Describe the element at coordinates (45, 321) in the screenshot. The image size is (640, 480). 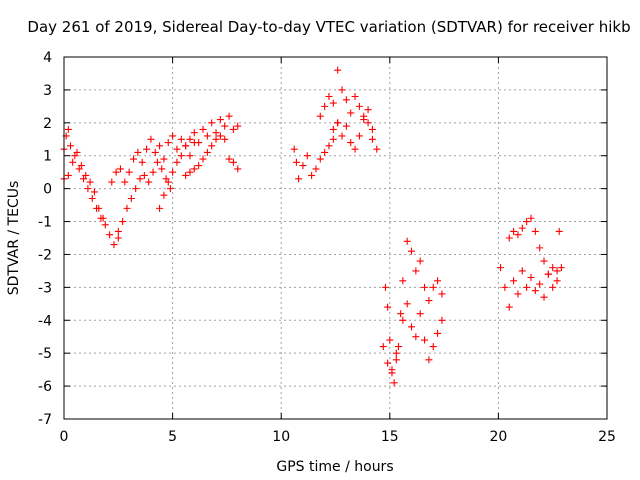
I see `y-tick-label: -4` at that location.